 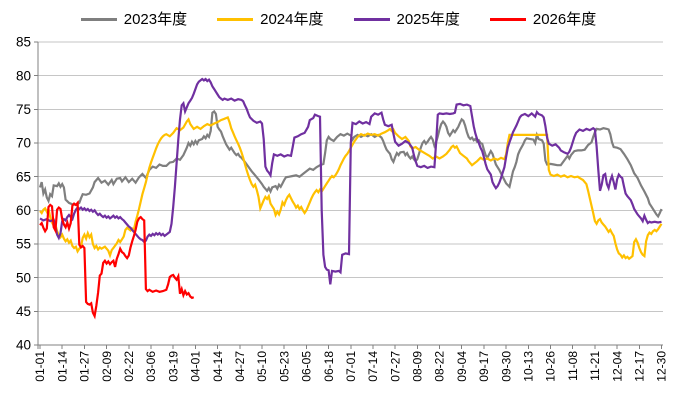 What do you see at coordinates (107, 366) in the screenshot?
I see `x-axis-label: 02-09` at bounding box center [107, 366].